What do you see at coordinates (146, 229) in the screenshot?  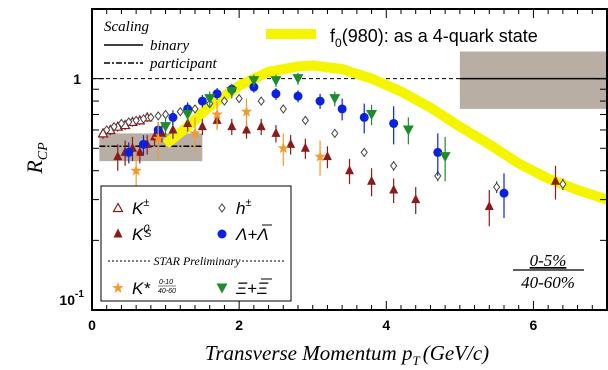 I see `legend-label-sup: 0` at bounding box center [146, 229].